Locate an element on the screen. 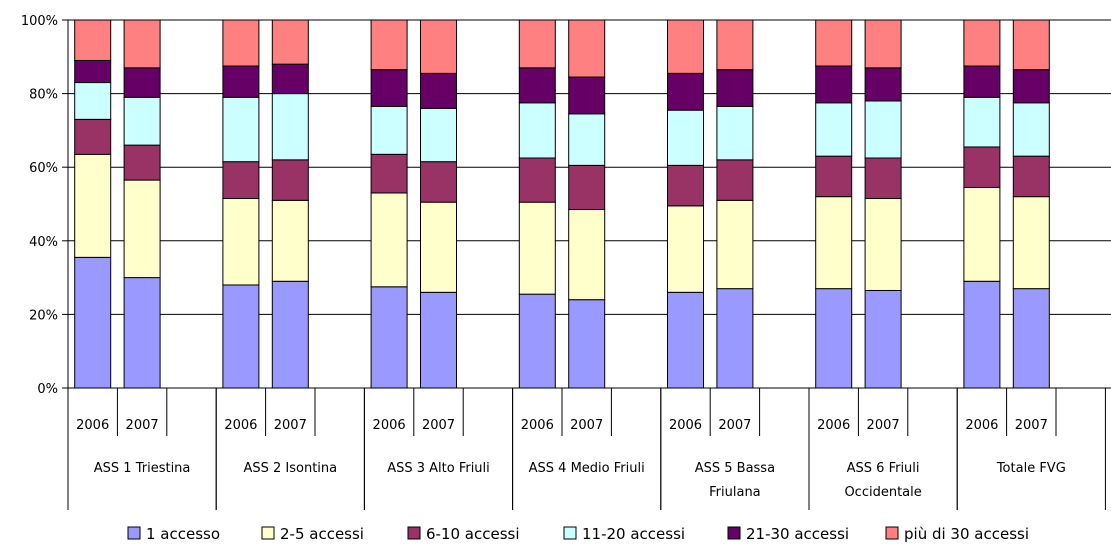 The height and width of the screenshot is (545, 1111). x-group-label: Totale FVG is located at coordinates (1031, 468).